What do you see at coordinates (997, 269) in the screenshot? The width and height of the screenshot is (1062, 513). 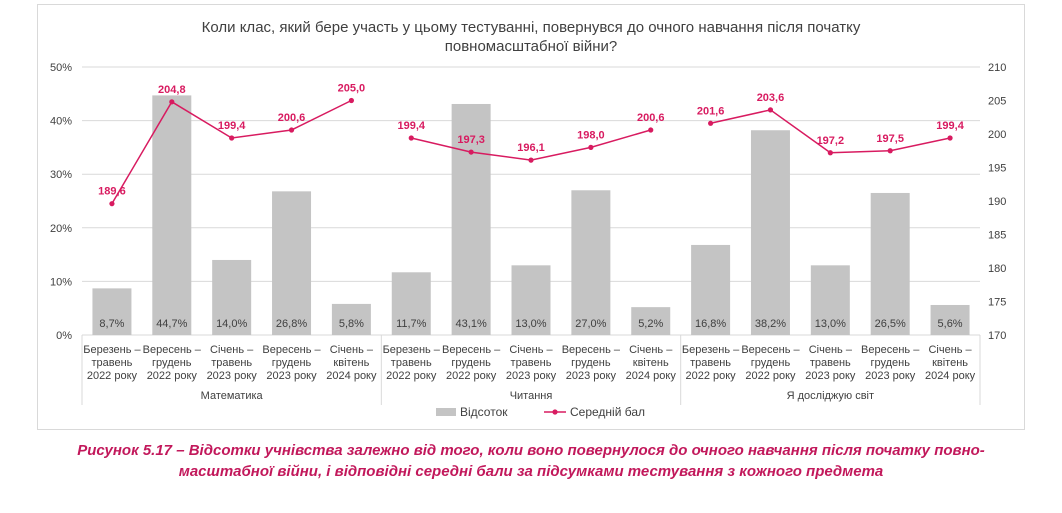 I see `y-right-tick-label: 180` at bounding box center [997, 269].